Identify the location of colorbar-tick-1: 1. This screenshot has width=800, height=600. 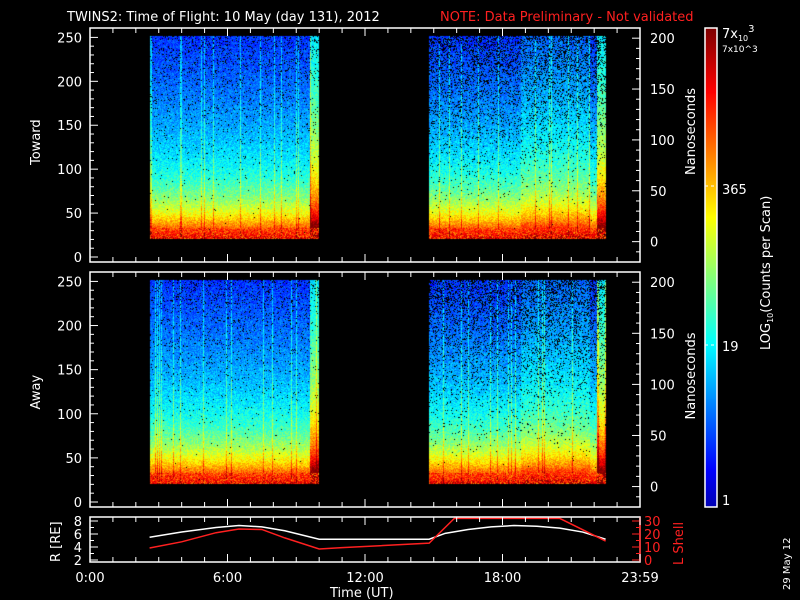
(726, 501).